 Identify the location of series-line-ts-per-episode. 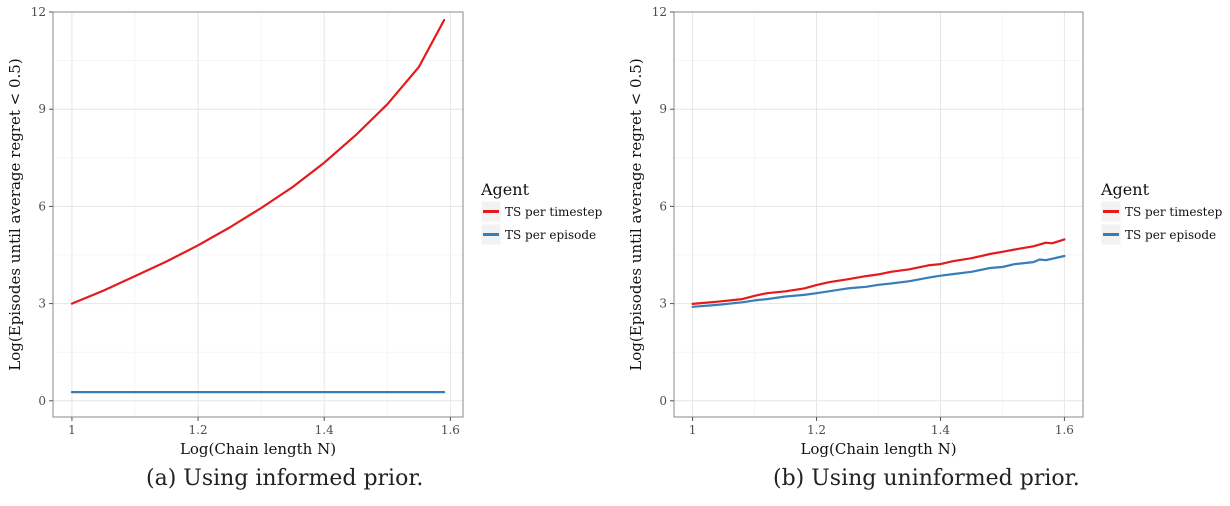
(878, 281).